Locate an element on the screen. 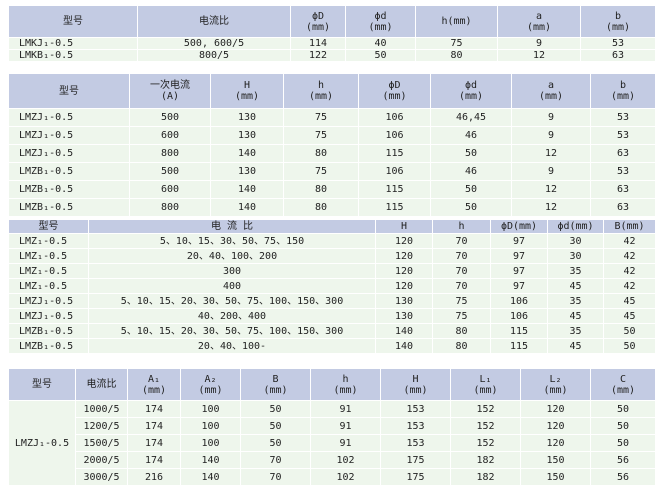  table-cell: 114 is located at coordinates (318, 43).